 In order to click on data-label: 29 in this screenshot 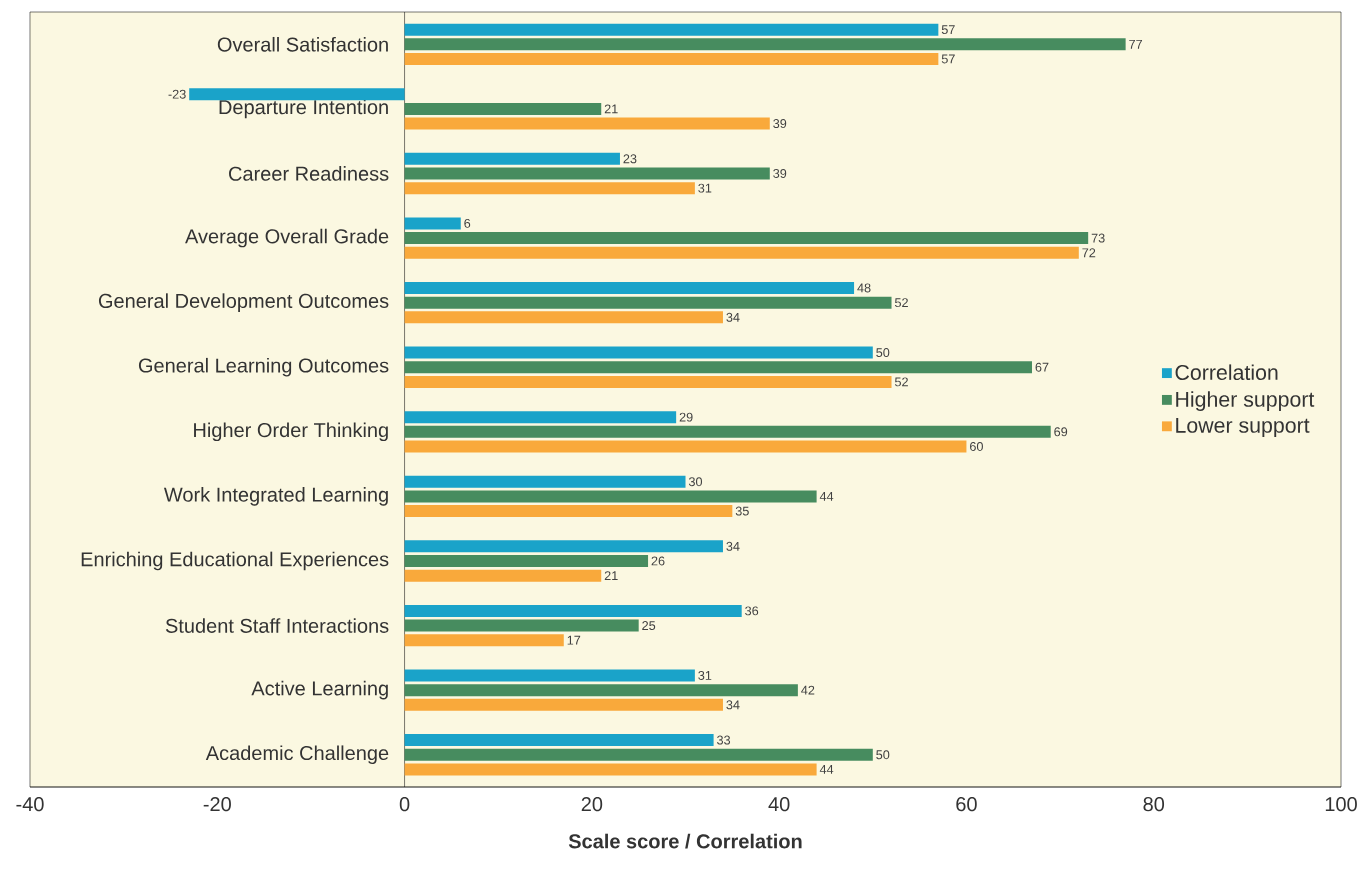, I will do `click(686, 417)`.